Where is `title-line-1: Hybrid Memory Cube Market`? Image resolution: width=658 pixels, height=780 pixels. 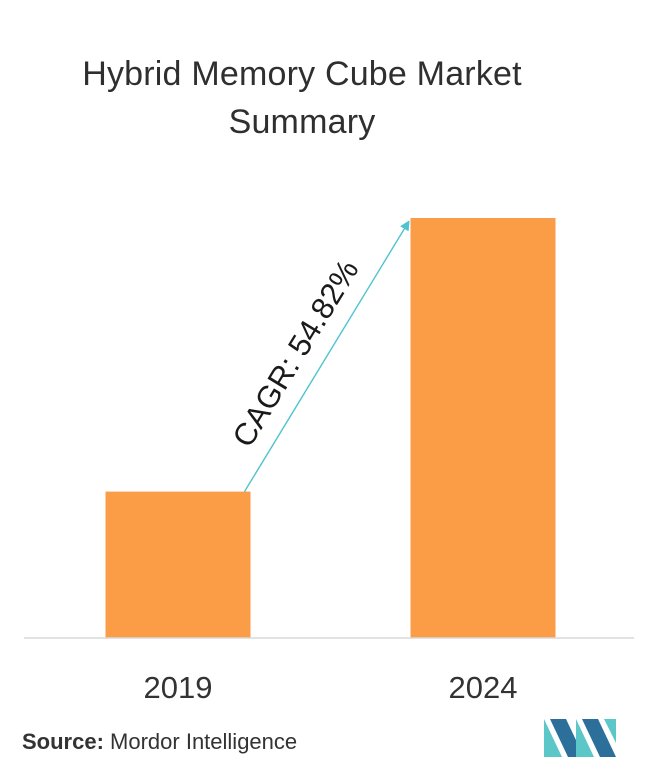
title-line-1: Hybrid Memory Cube Market is located at coordinates (302, 74).